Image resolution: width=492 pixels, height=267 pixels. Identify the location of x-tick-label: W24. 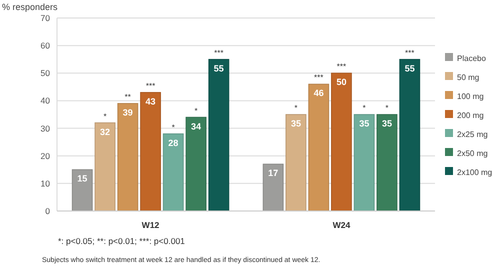
(341, 225).